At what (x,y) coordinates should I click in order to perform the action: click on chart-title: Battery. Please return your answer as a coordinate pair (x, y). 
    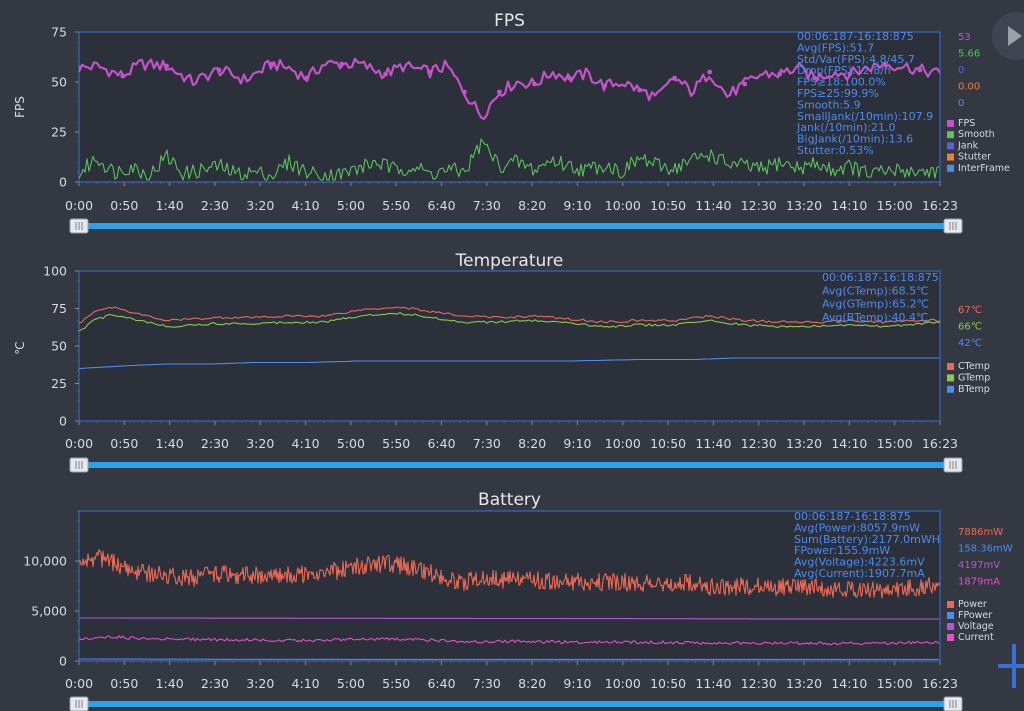
    Looking at the image, I should click on (509, 500).